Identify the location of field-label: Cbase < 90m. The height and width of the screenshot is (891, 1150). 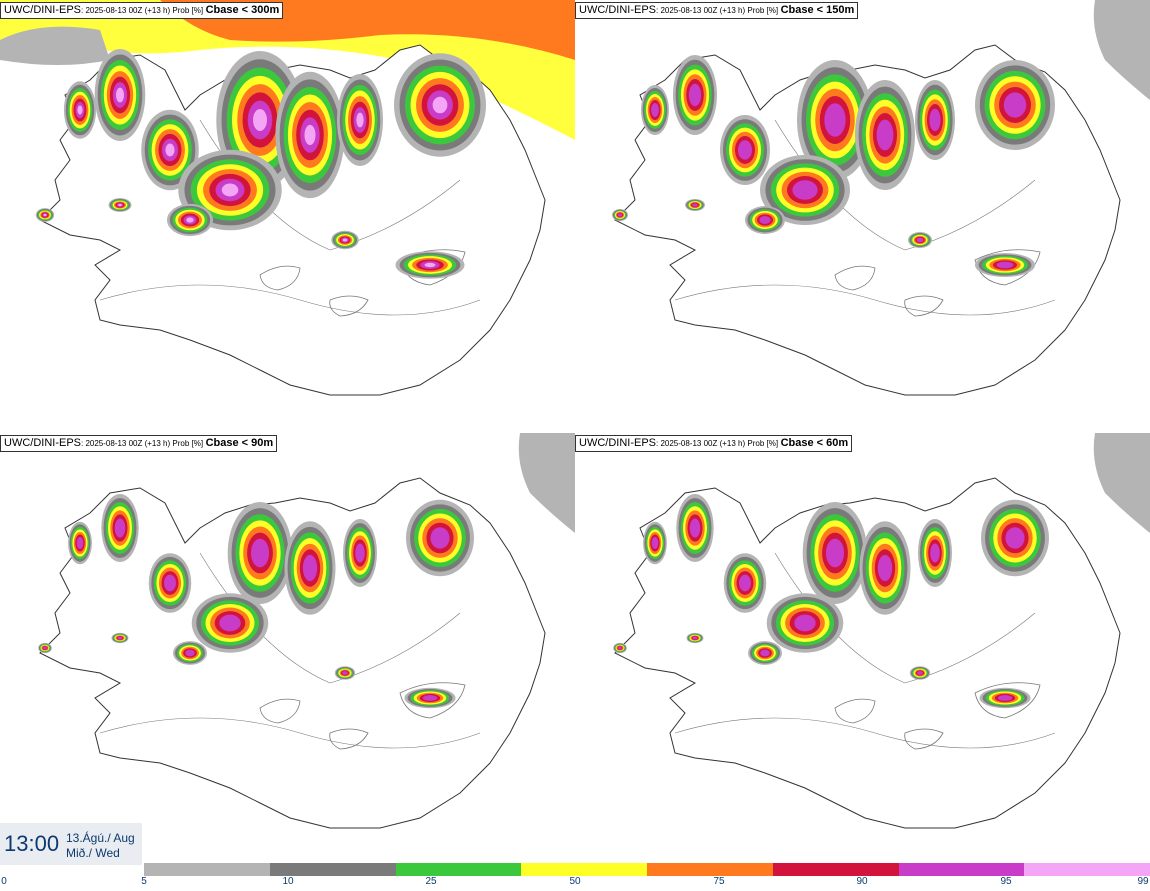
(239, 443).